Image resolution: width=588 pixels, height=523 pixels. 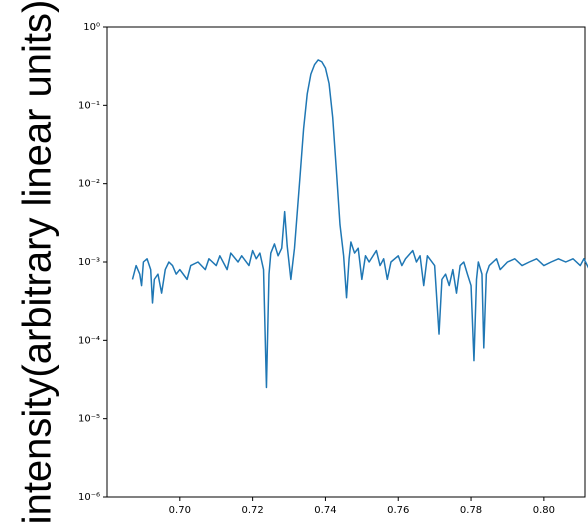 I want to click on y-tick-label: 10⁻¹, so click(x=89, y=105).